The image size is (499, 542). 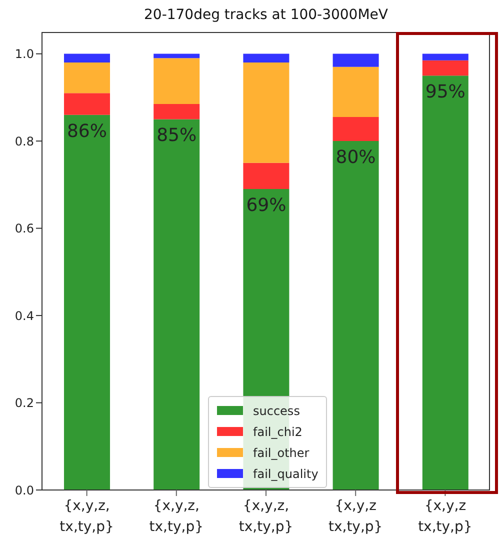 I want to click on y-tick-label: 0.2, so click(x=24, y=403).